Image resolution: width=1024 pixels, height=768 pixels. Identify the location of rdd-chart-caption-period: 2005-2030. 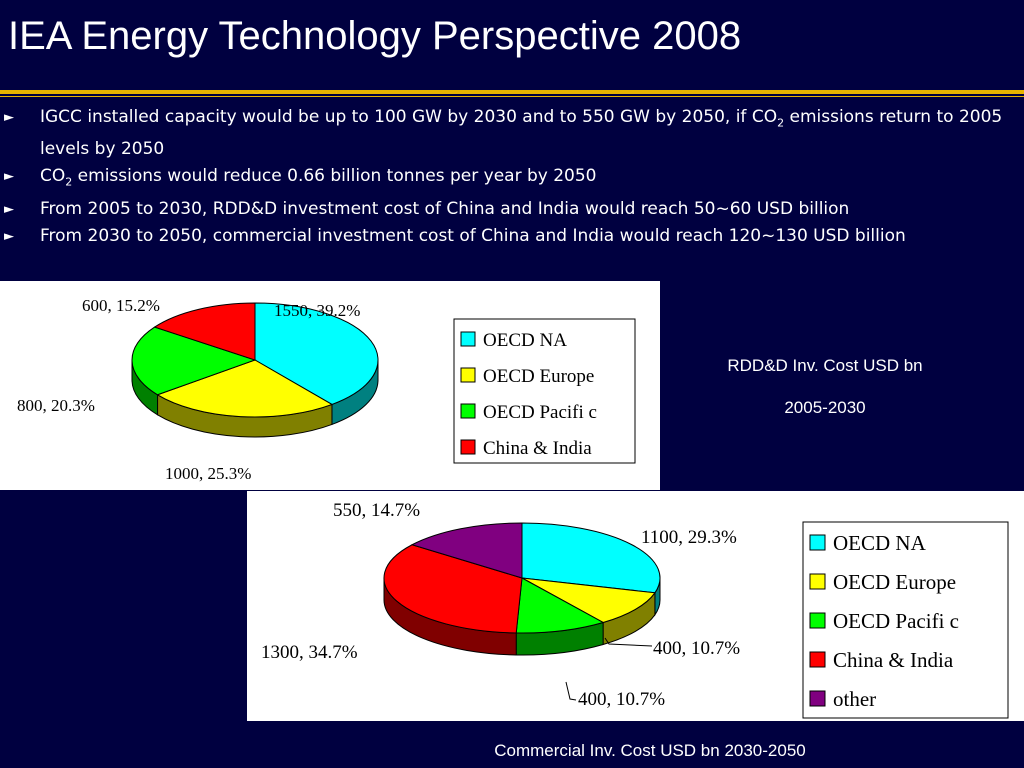
(825, 407).